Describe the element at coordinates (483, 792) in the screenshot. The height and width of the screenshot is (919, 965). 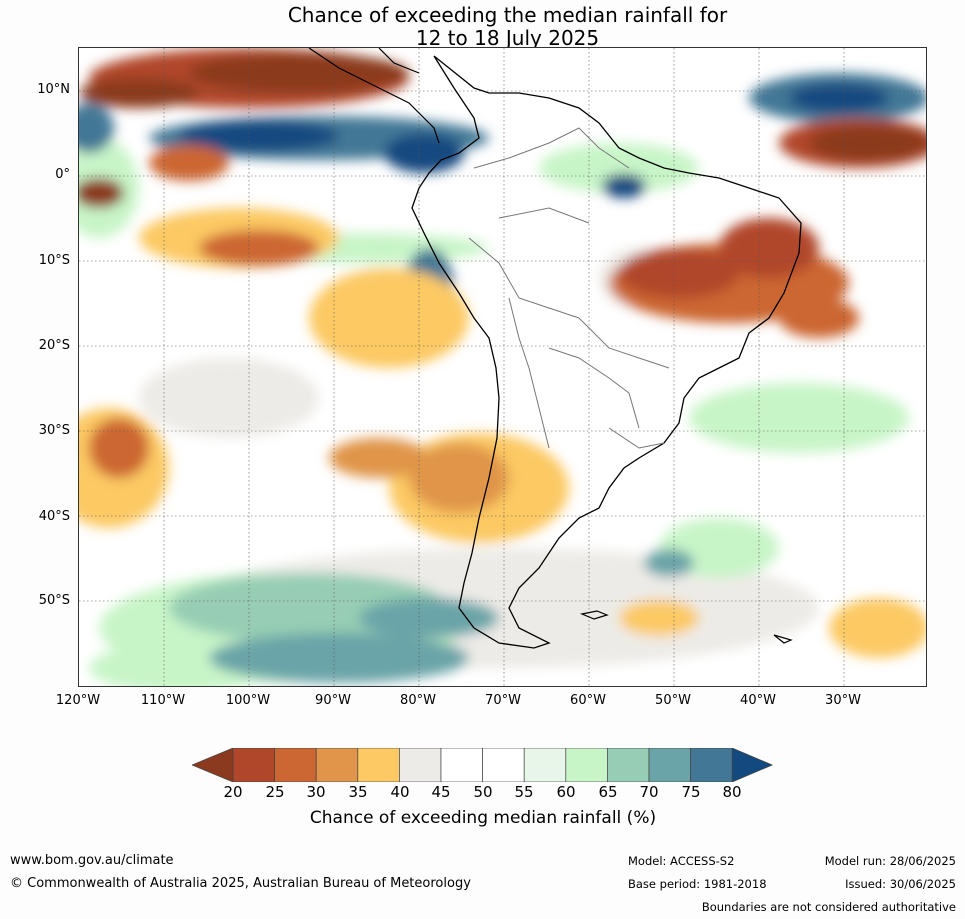
I see `colorbar-tick-50: 50` at that location.